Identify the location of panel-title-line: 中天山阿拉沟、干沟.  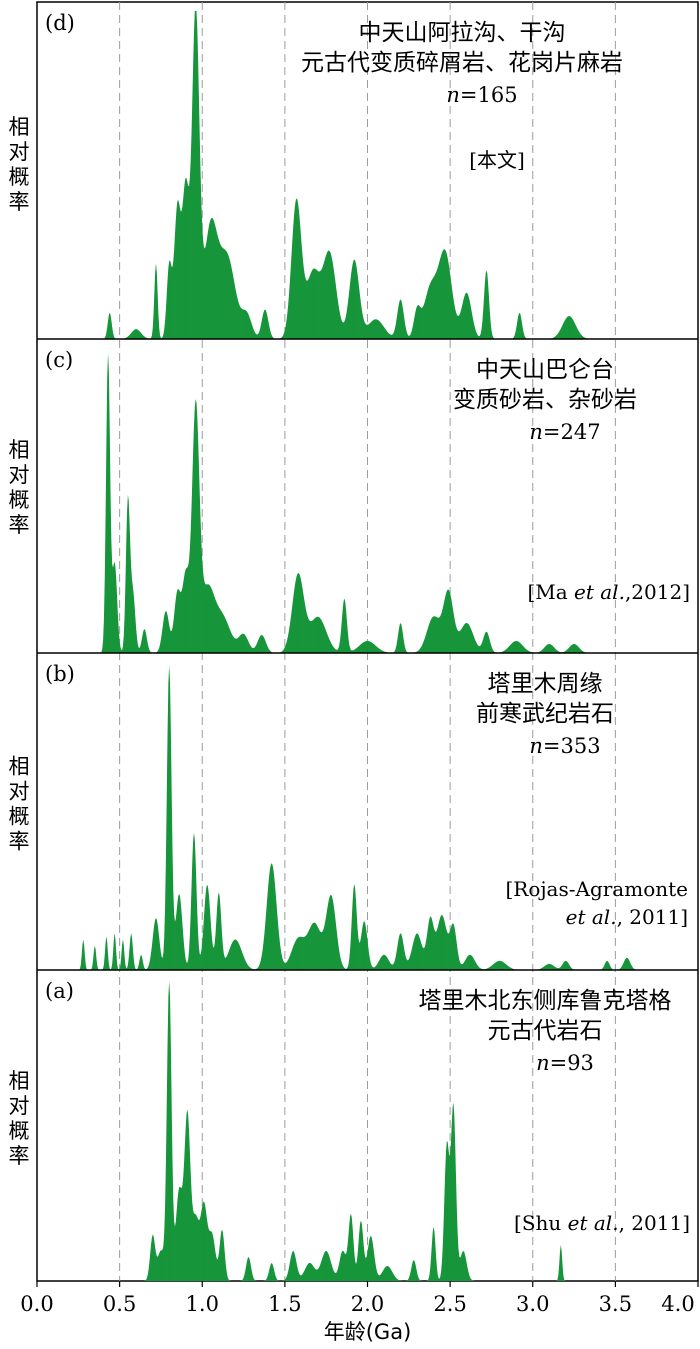
(462, 33).